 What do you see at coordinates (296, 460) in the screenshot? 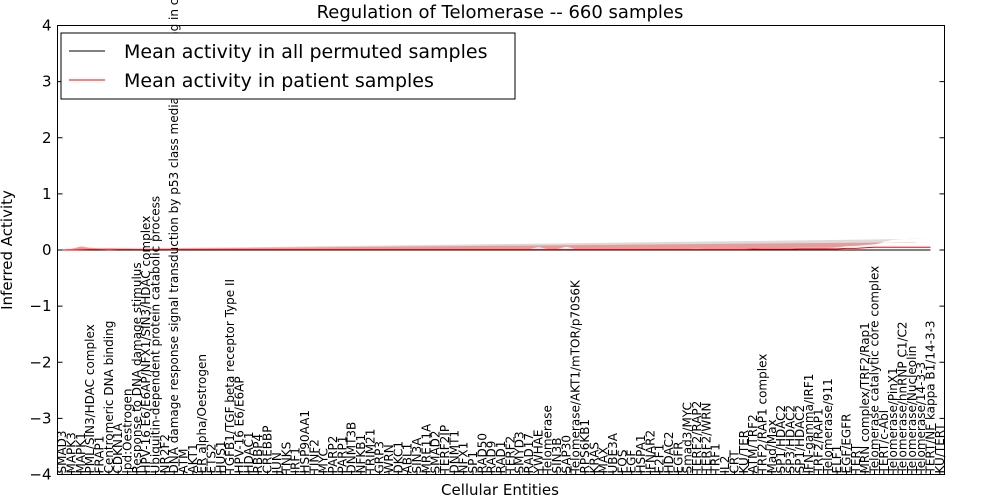
I see `x-tick-label: IRF1` at bounding box center [296, 460].